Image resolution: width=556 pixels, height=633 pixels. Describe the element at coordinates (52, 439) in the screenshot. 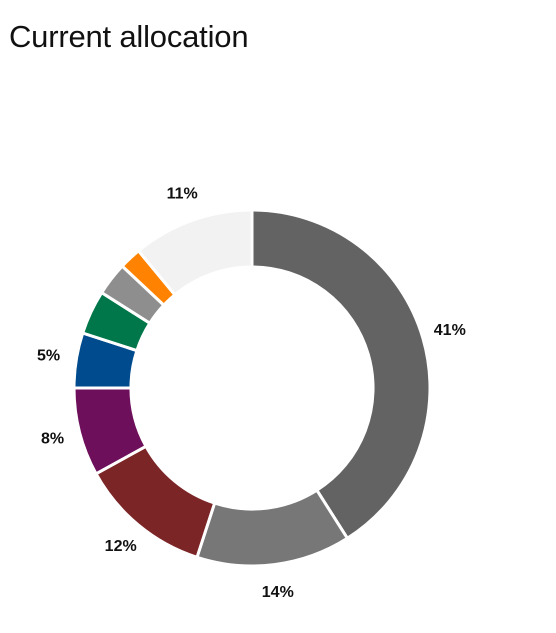

I see `slice-label-4: 8%` at that location.